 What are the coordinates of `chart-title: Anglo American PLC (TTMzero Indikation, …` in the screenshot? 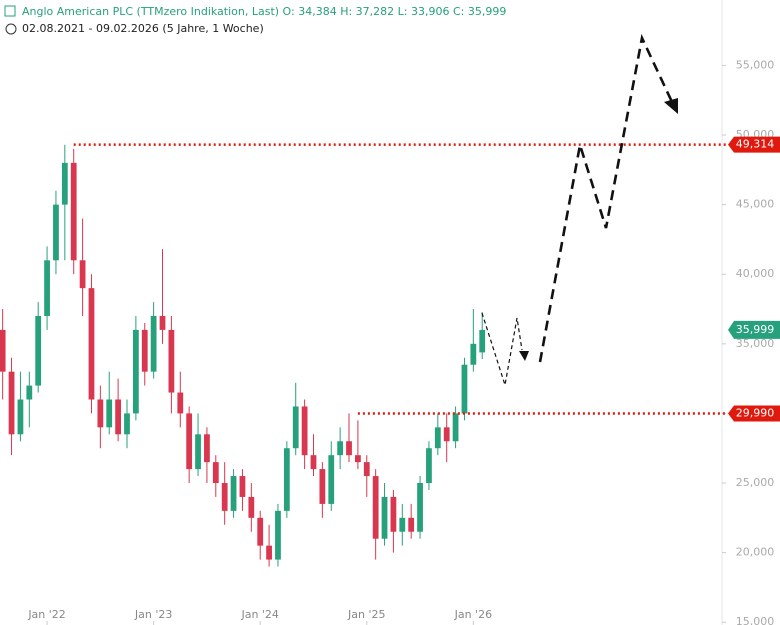 It's located at (264, 11).